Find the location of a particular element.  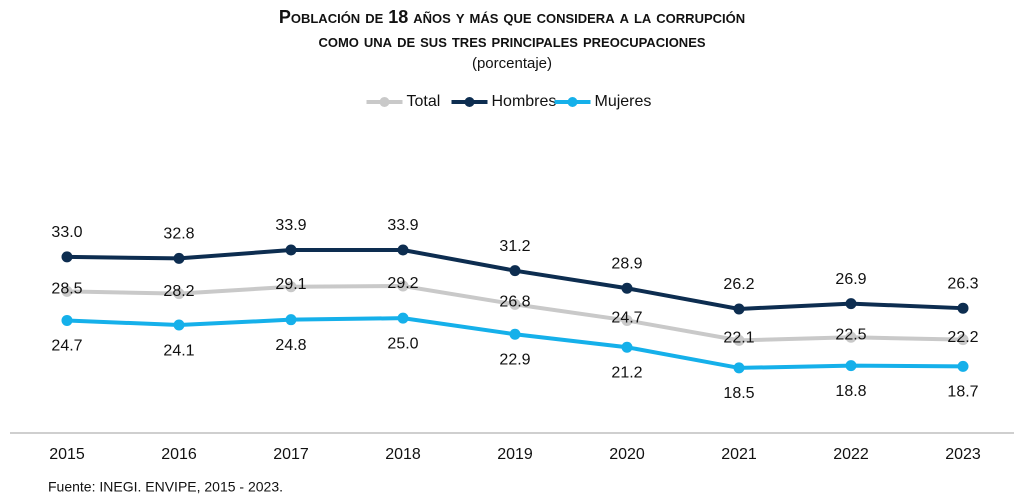

data-label: 22.9 is located at coordinates (514, 359).